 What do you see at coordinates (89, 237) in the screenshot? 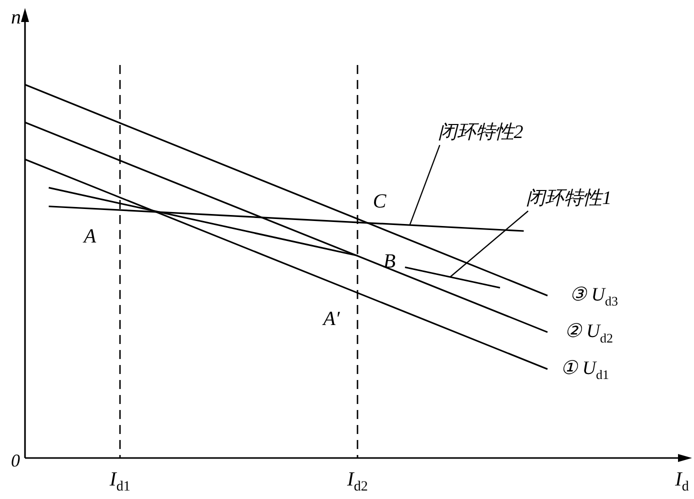
I see `annotation: A` at bounding box center [89, 237].